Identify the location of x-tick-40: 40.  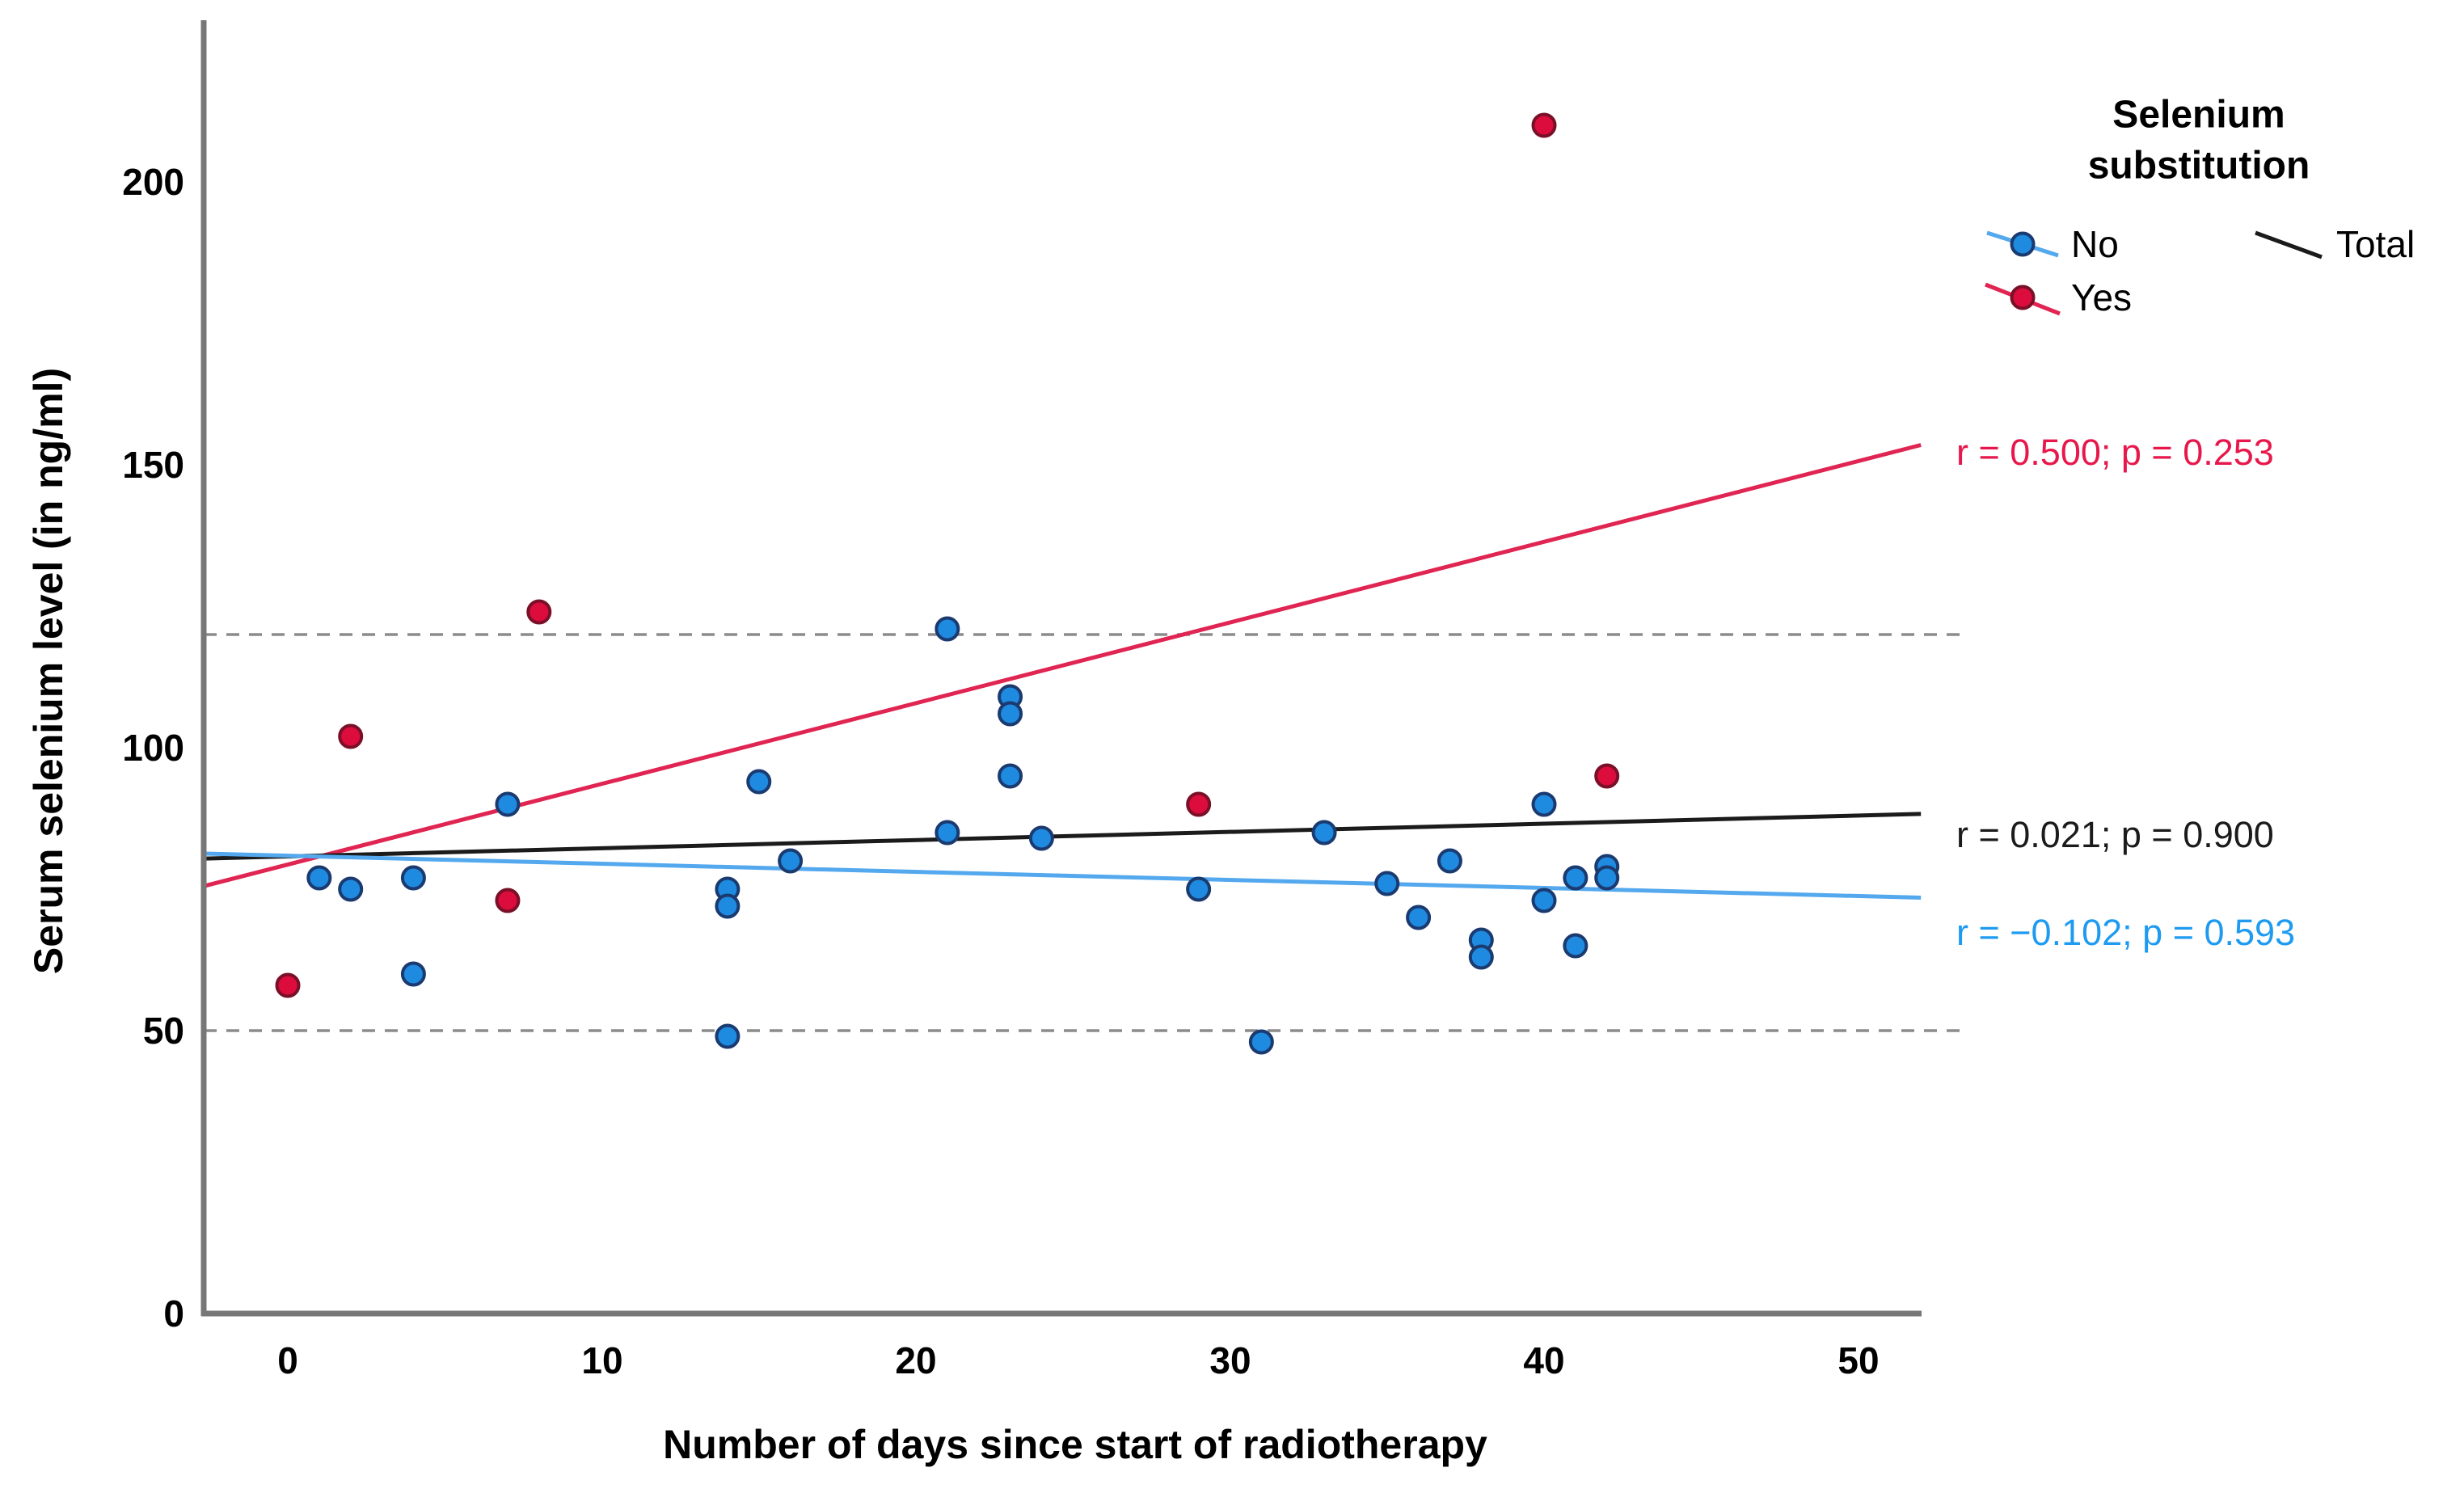
(1544, 1360).